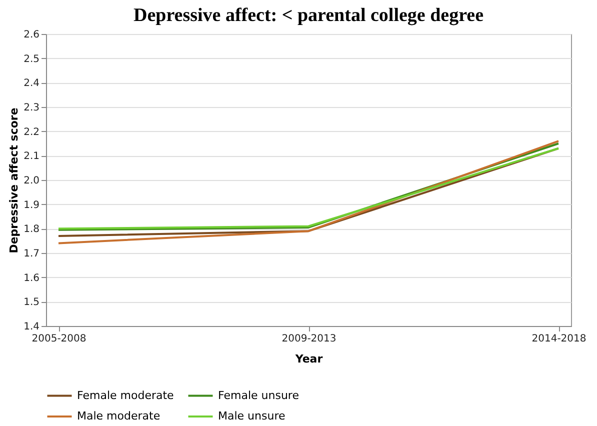 The height and width of the screenshot is (426, 597). What do you see at coordinates (32, 108) in the screenshot?
I see `y-tick-label: 2.3` at bounding box center [32, 108].